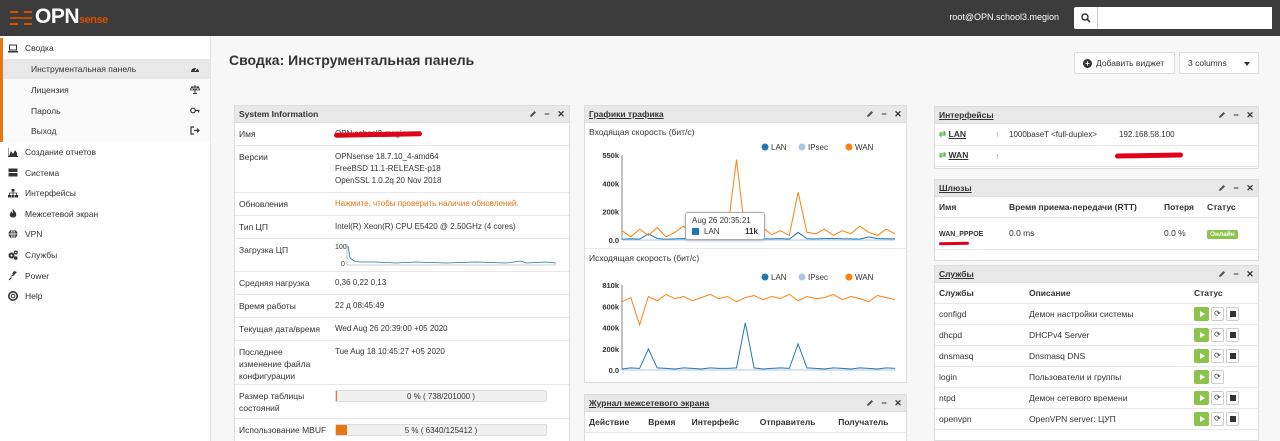 This screenshot has height=441, width=1280. What do you see at coordinates (1004, 17) in the screenshot?
I see `current-user: root@OPN.school3.megion` at bounding box center [1004, 17].